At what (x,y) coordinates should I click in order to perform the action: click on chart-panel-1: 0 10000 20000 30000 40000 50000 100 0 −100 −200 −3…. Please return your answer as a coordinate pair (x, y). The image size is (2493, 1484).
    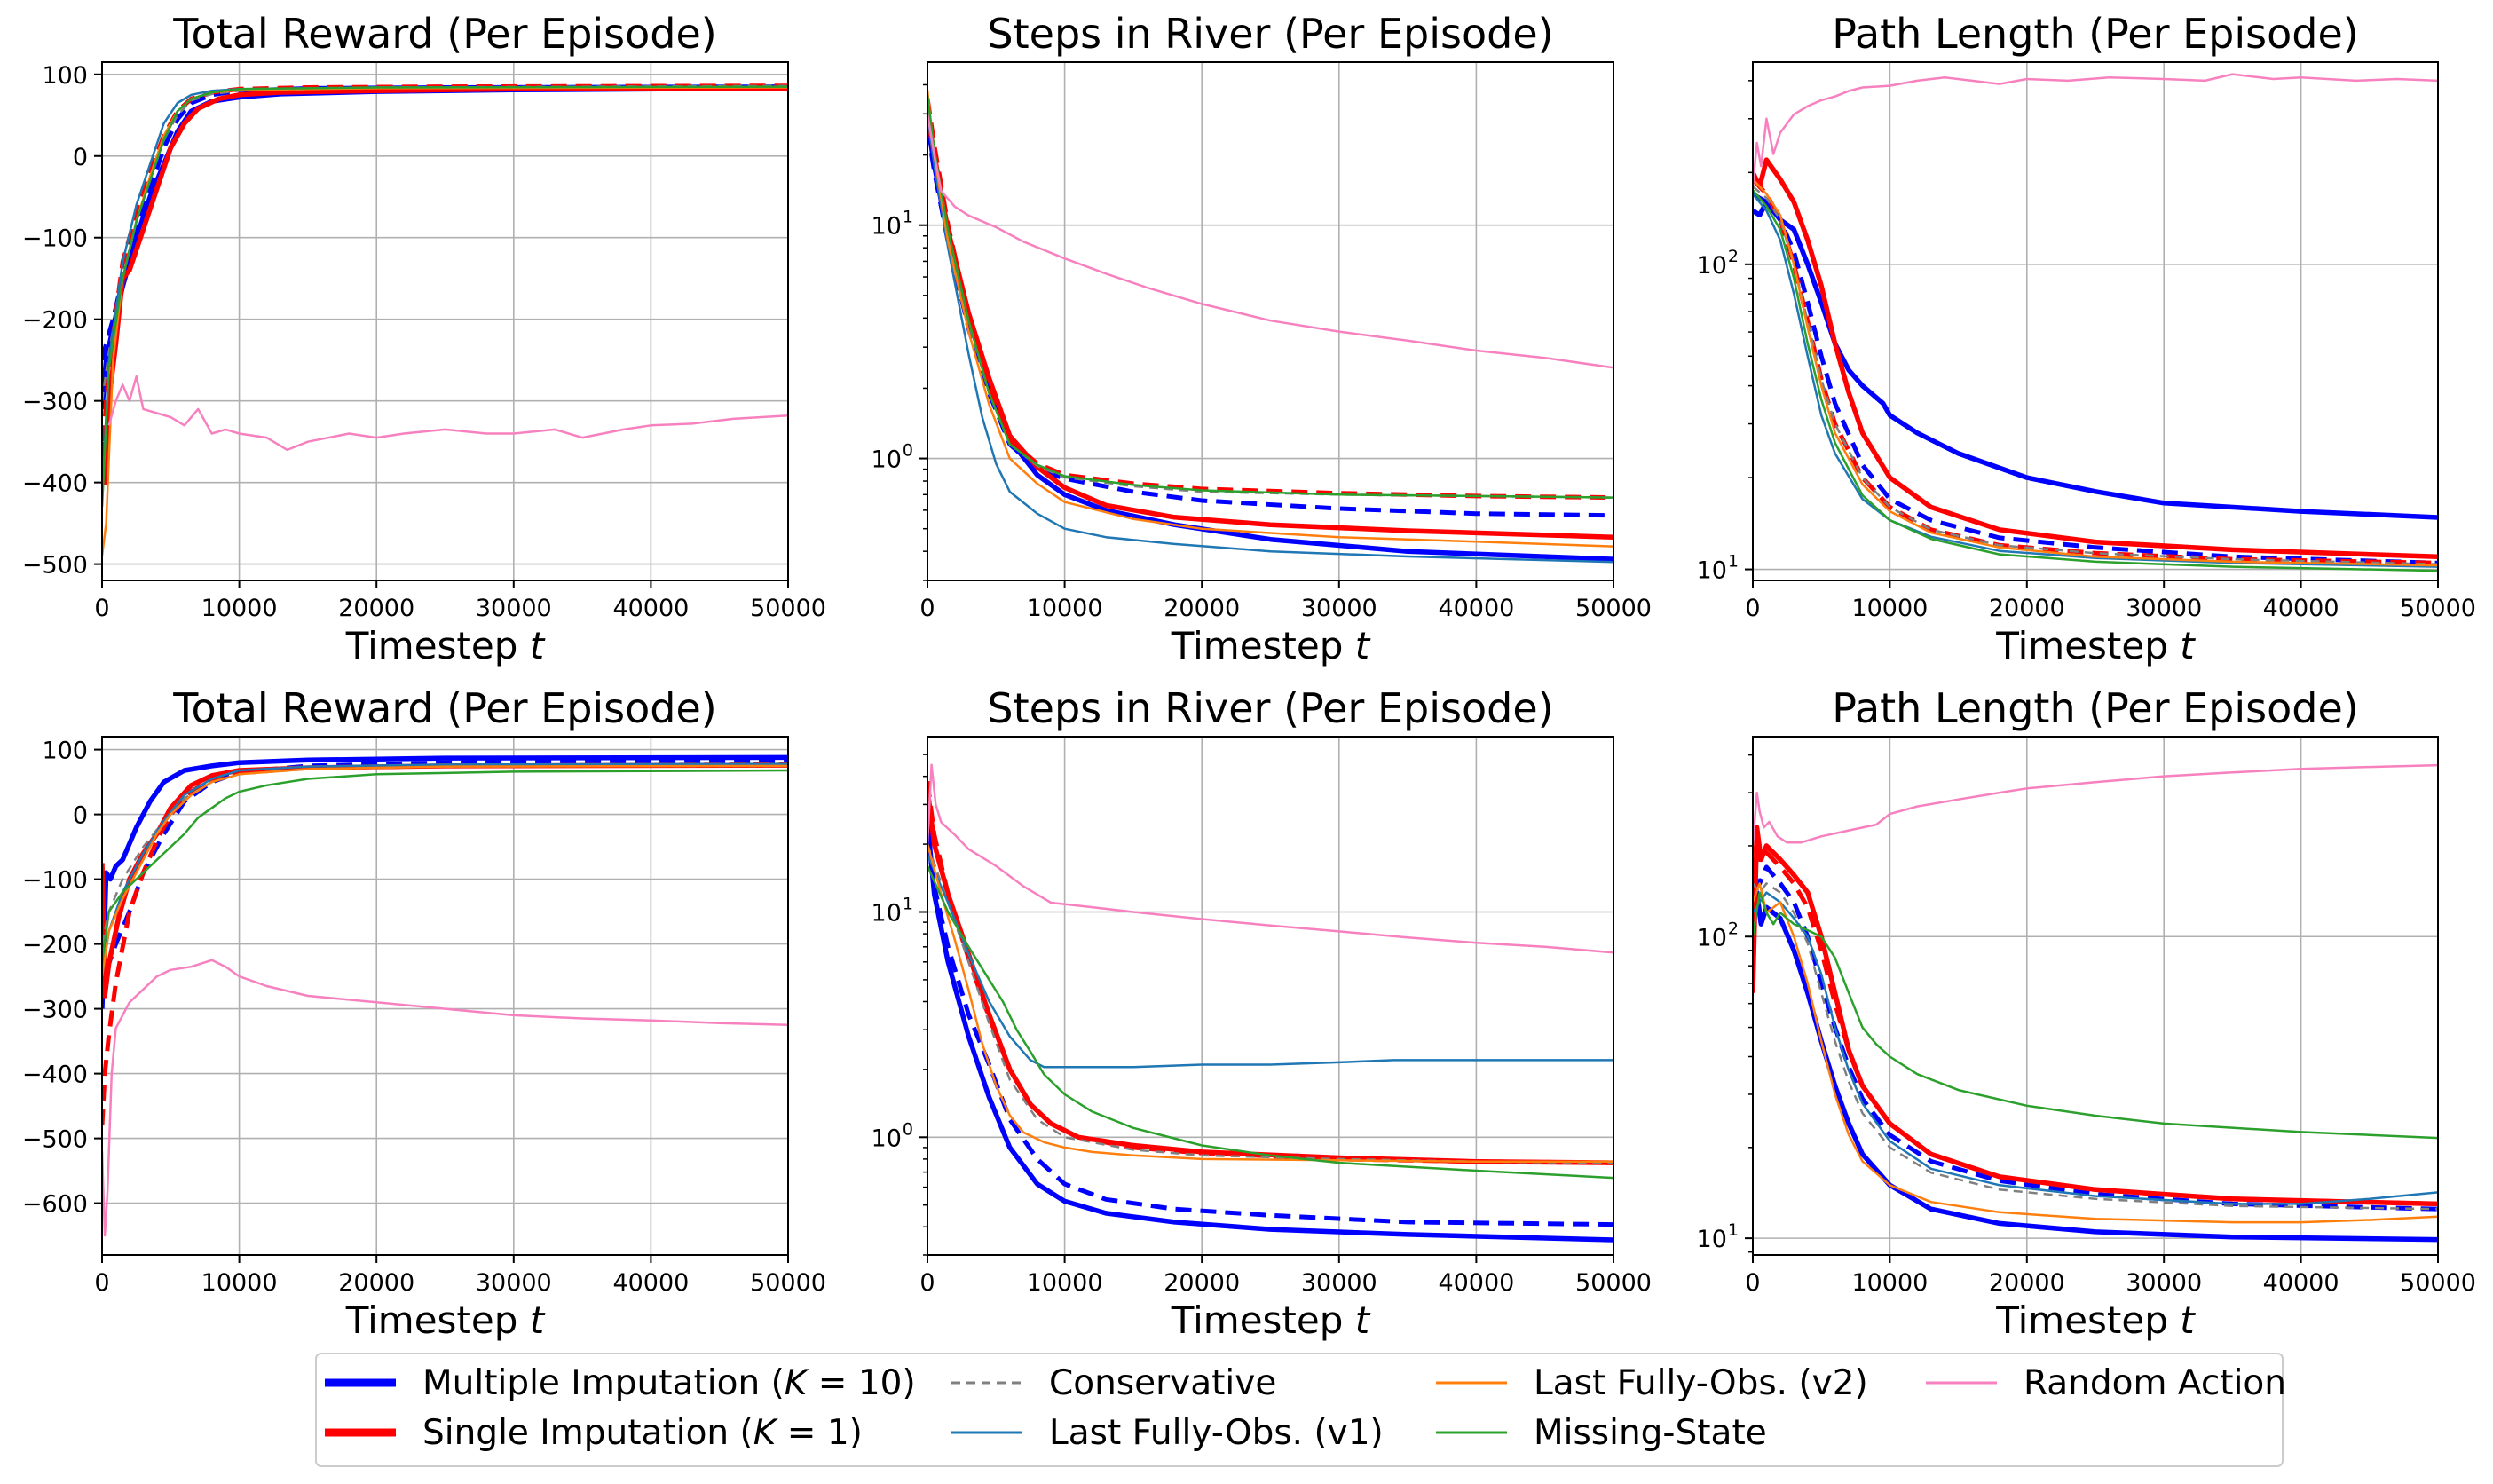
    Looking at the image, I should click on (424, 339).